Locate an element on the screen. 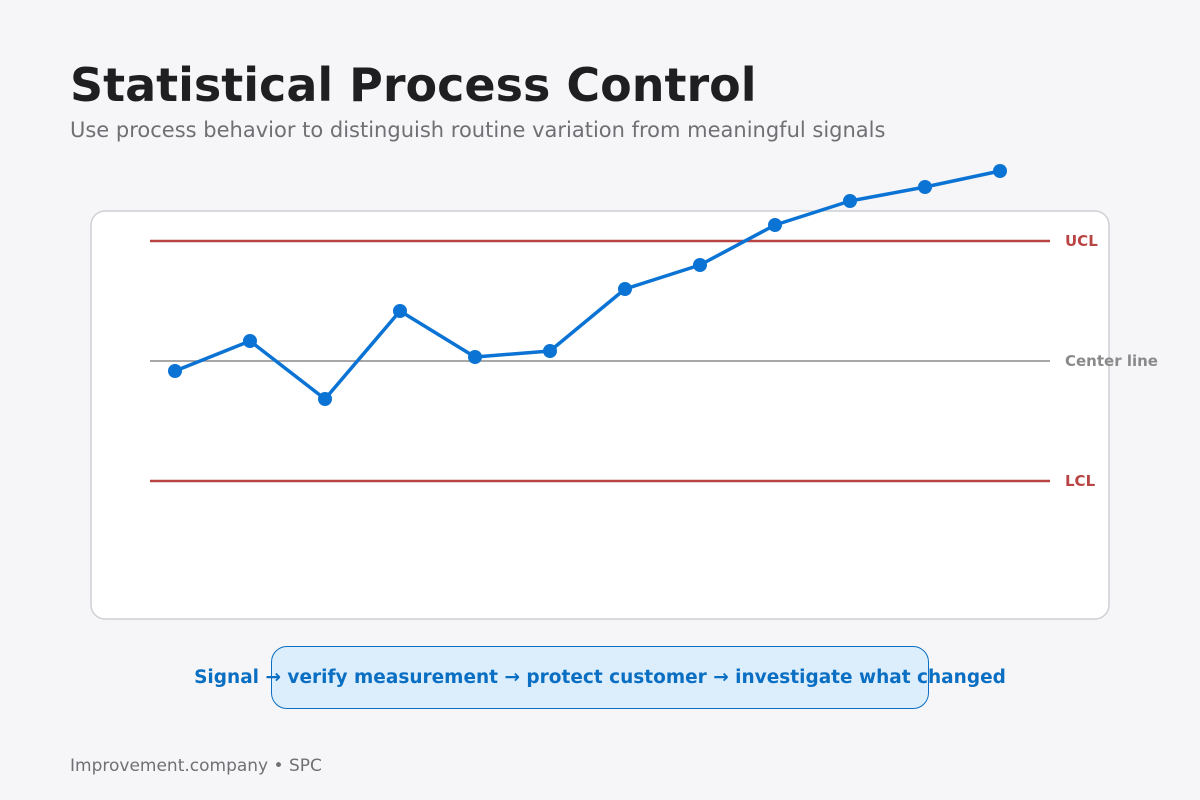 This screenshot has width=1200, height=800. lcl-label: LCL is located at coordinates (1080, 481).